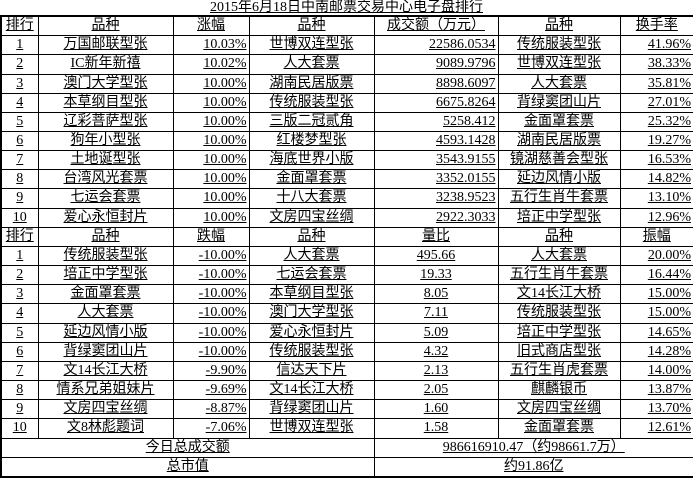 Image resolution: width=693 pixels, height=478 pixels. What do you see at coordinates (436, 332) in the screenshot?
I see `table-cell: 5.09` at bounding box center [436, 332].